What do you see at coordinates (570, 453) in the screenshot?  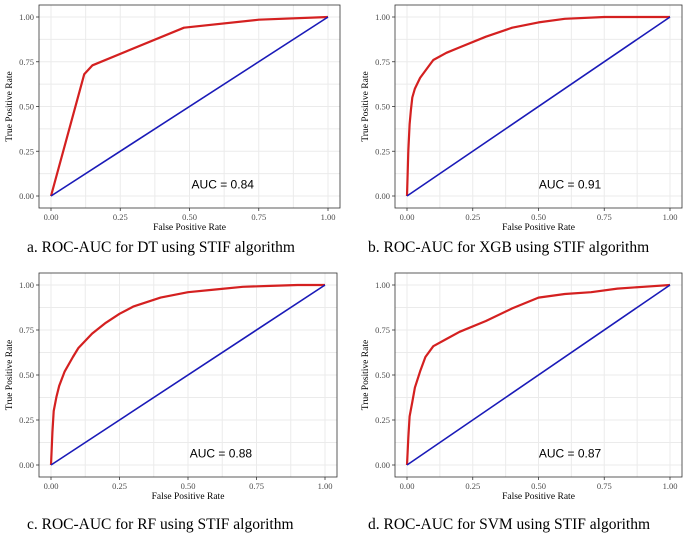 I see `auc-annotation: AUC = 0.87` at bounding box center [570, 453].